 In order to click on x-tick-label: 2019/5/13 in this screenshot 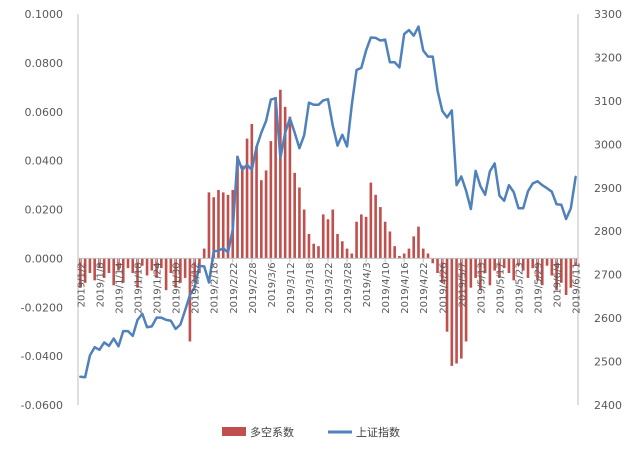, I will do `click(481, 287)`.